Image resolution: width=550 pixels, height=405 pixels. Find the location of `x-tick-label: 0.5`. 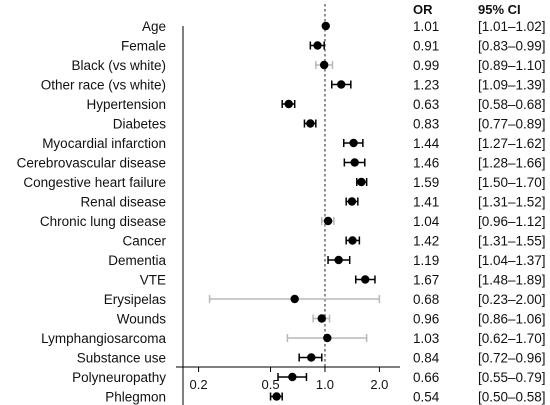

x-tick-label: 0.5 is located at coordinates (271, 384).